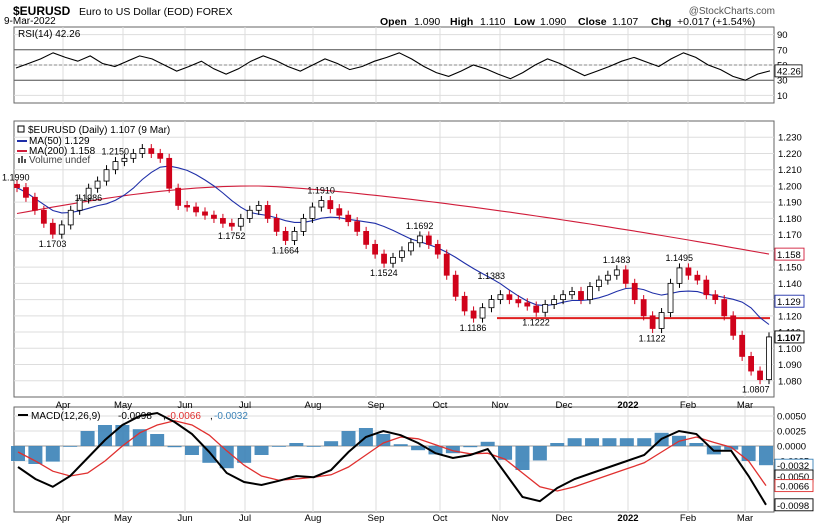 Image resolution: width=825 pixels, height=525 pixels. What do you see at coordinates (123, 405) in the screenshot?
I see `price-x-label: May` at bounding box center [123, 405].